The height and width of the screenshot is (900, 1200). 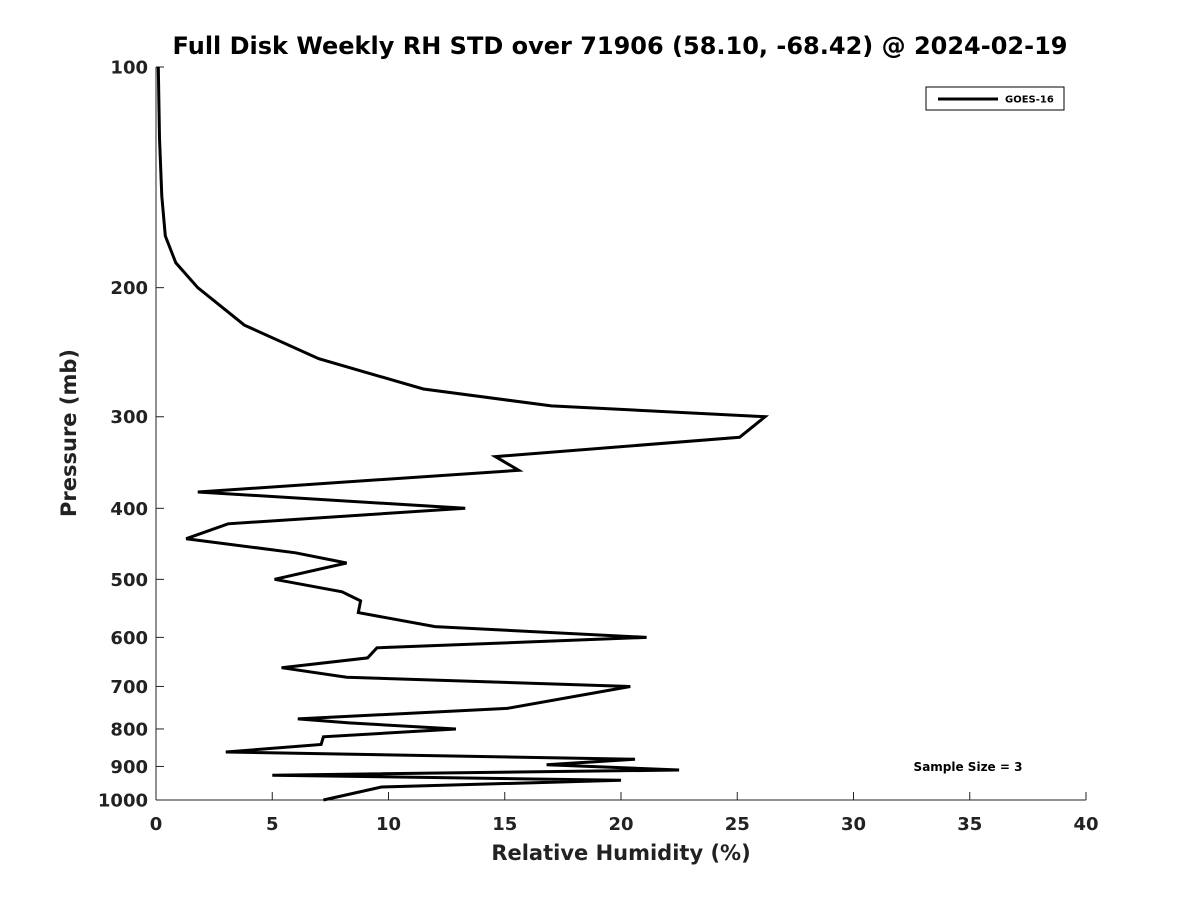 What do you see at coordinates (156, 824) in the screenshot?
I see `x-tick-label: 0` at bounding box center [156, 824].